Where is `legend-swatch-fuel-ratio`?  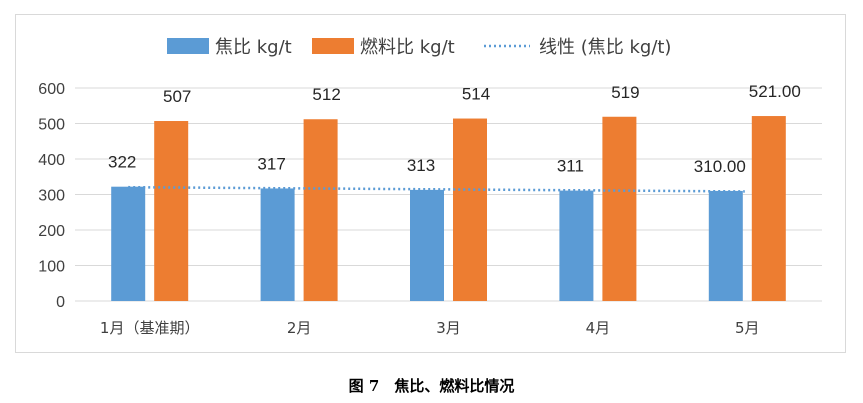
legend-swatch-fuel-ratio is located at coordinates (333, 46).